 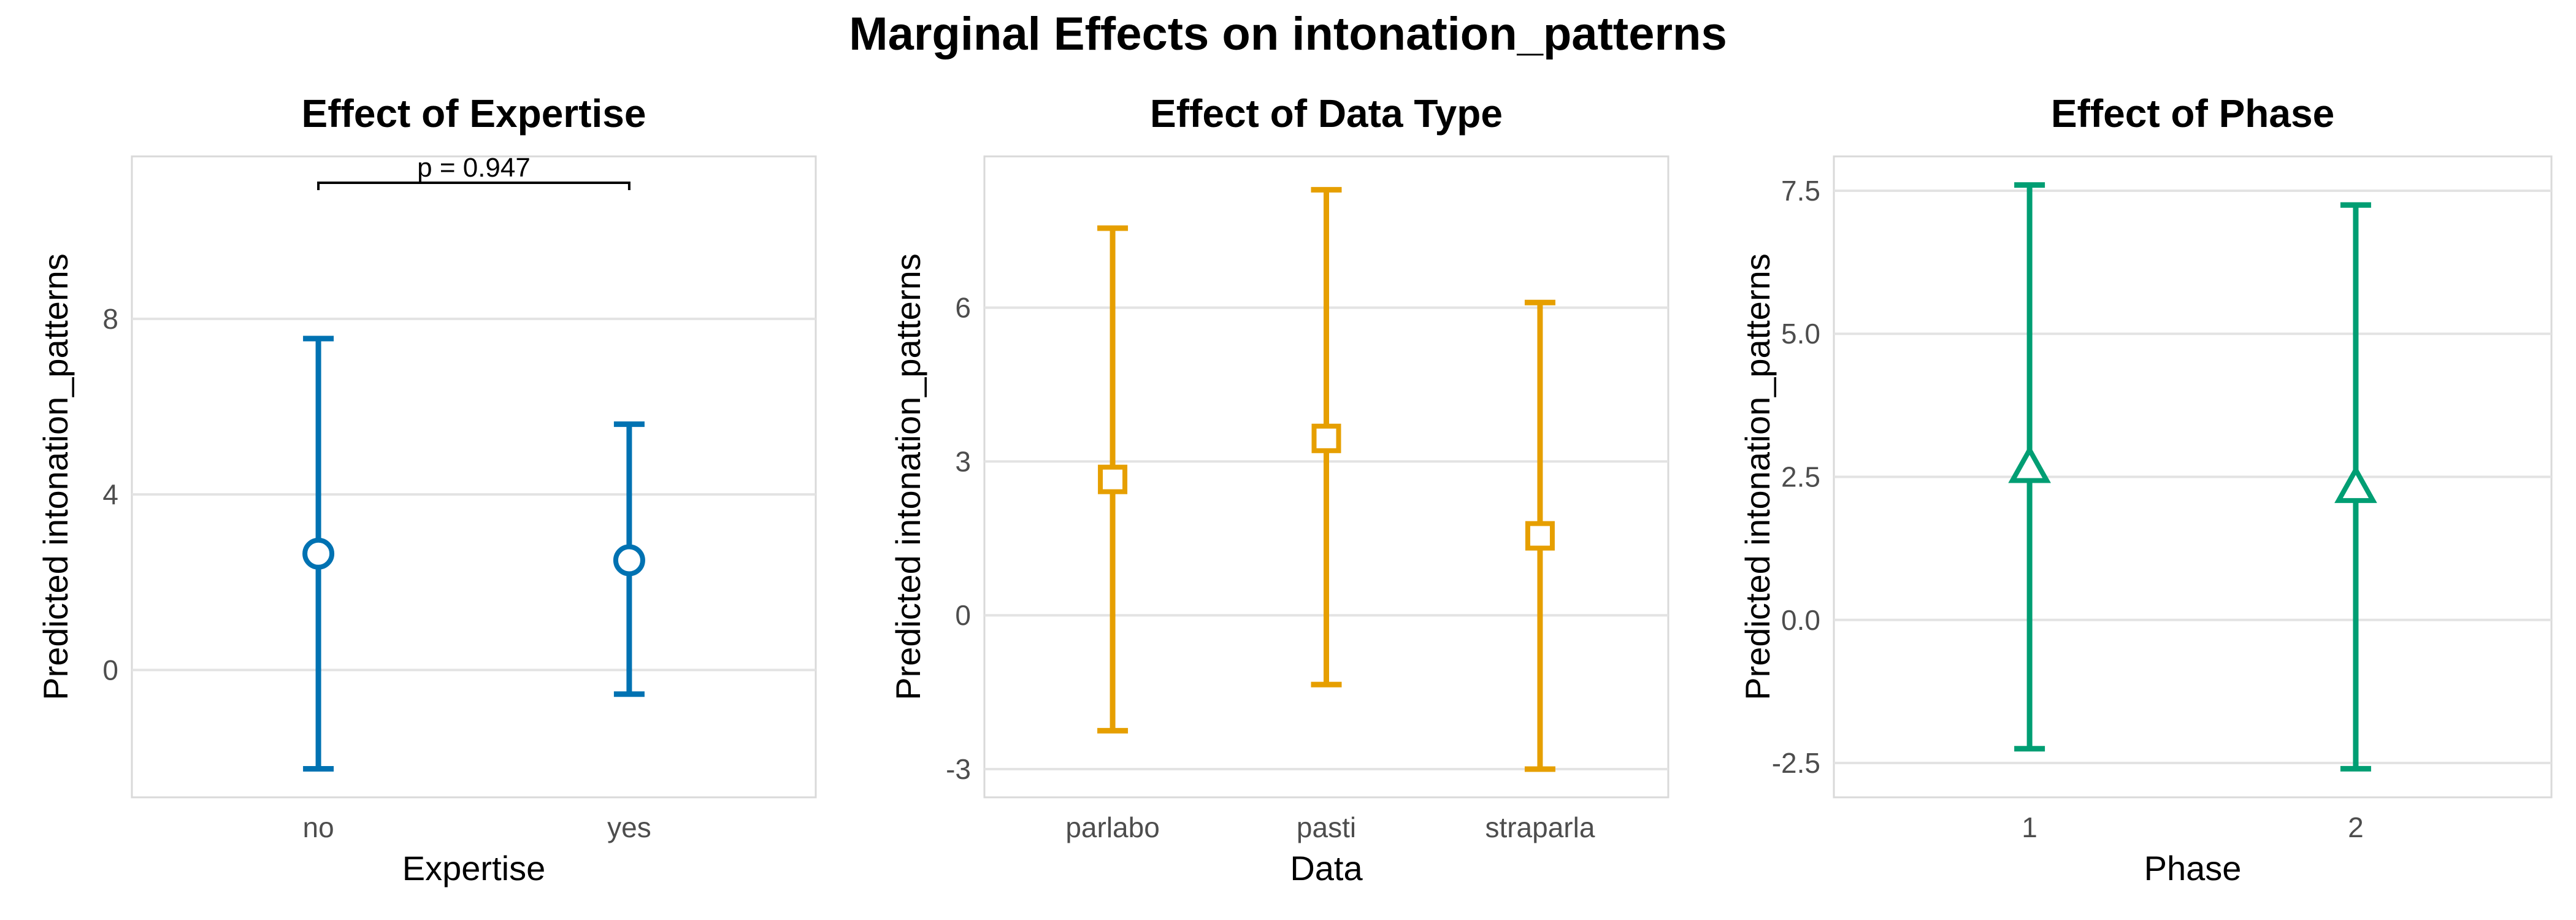 I want to click on y-tick-label: 7.5, so click(x=1800, y=191).